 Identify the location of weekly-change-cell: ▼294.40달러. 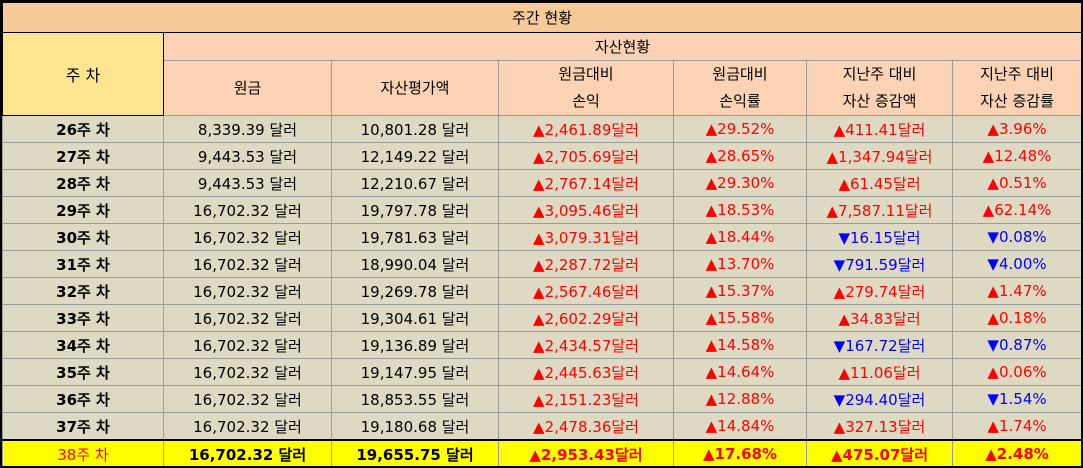
(879, 399).